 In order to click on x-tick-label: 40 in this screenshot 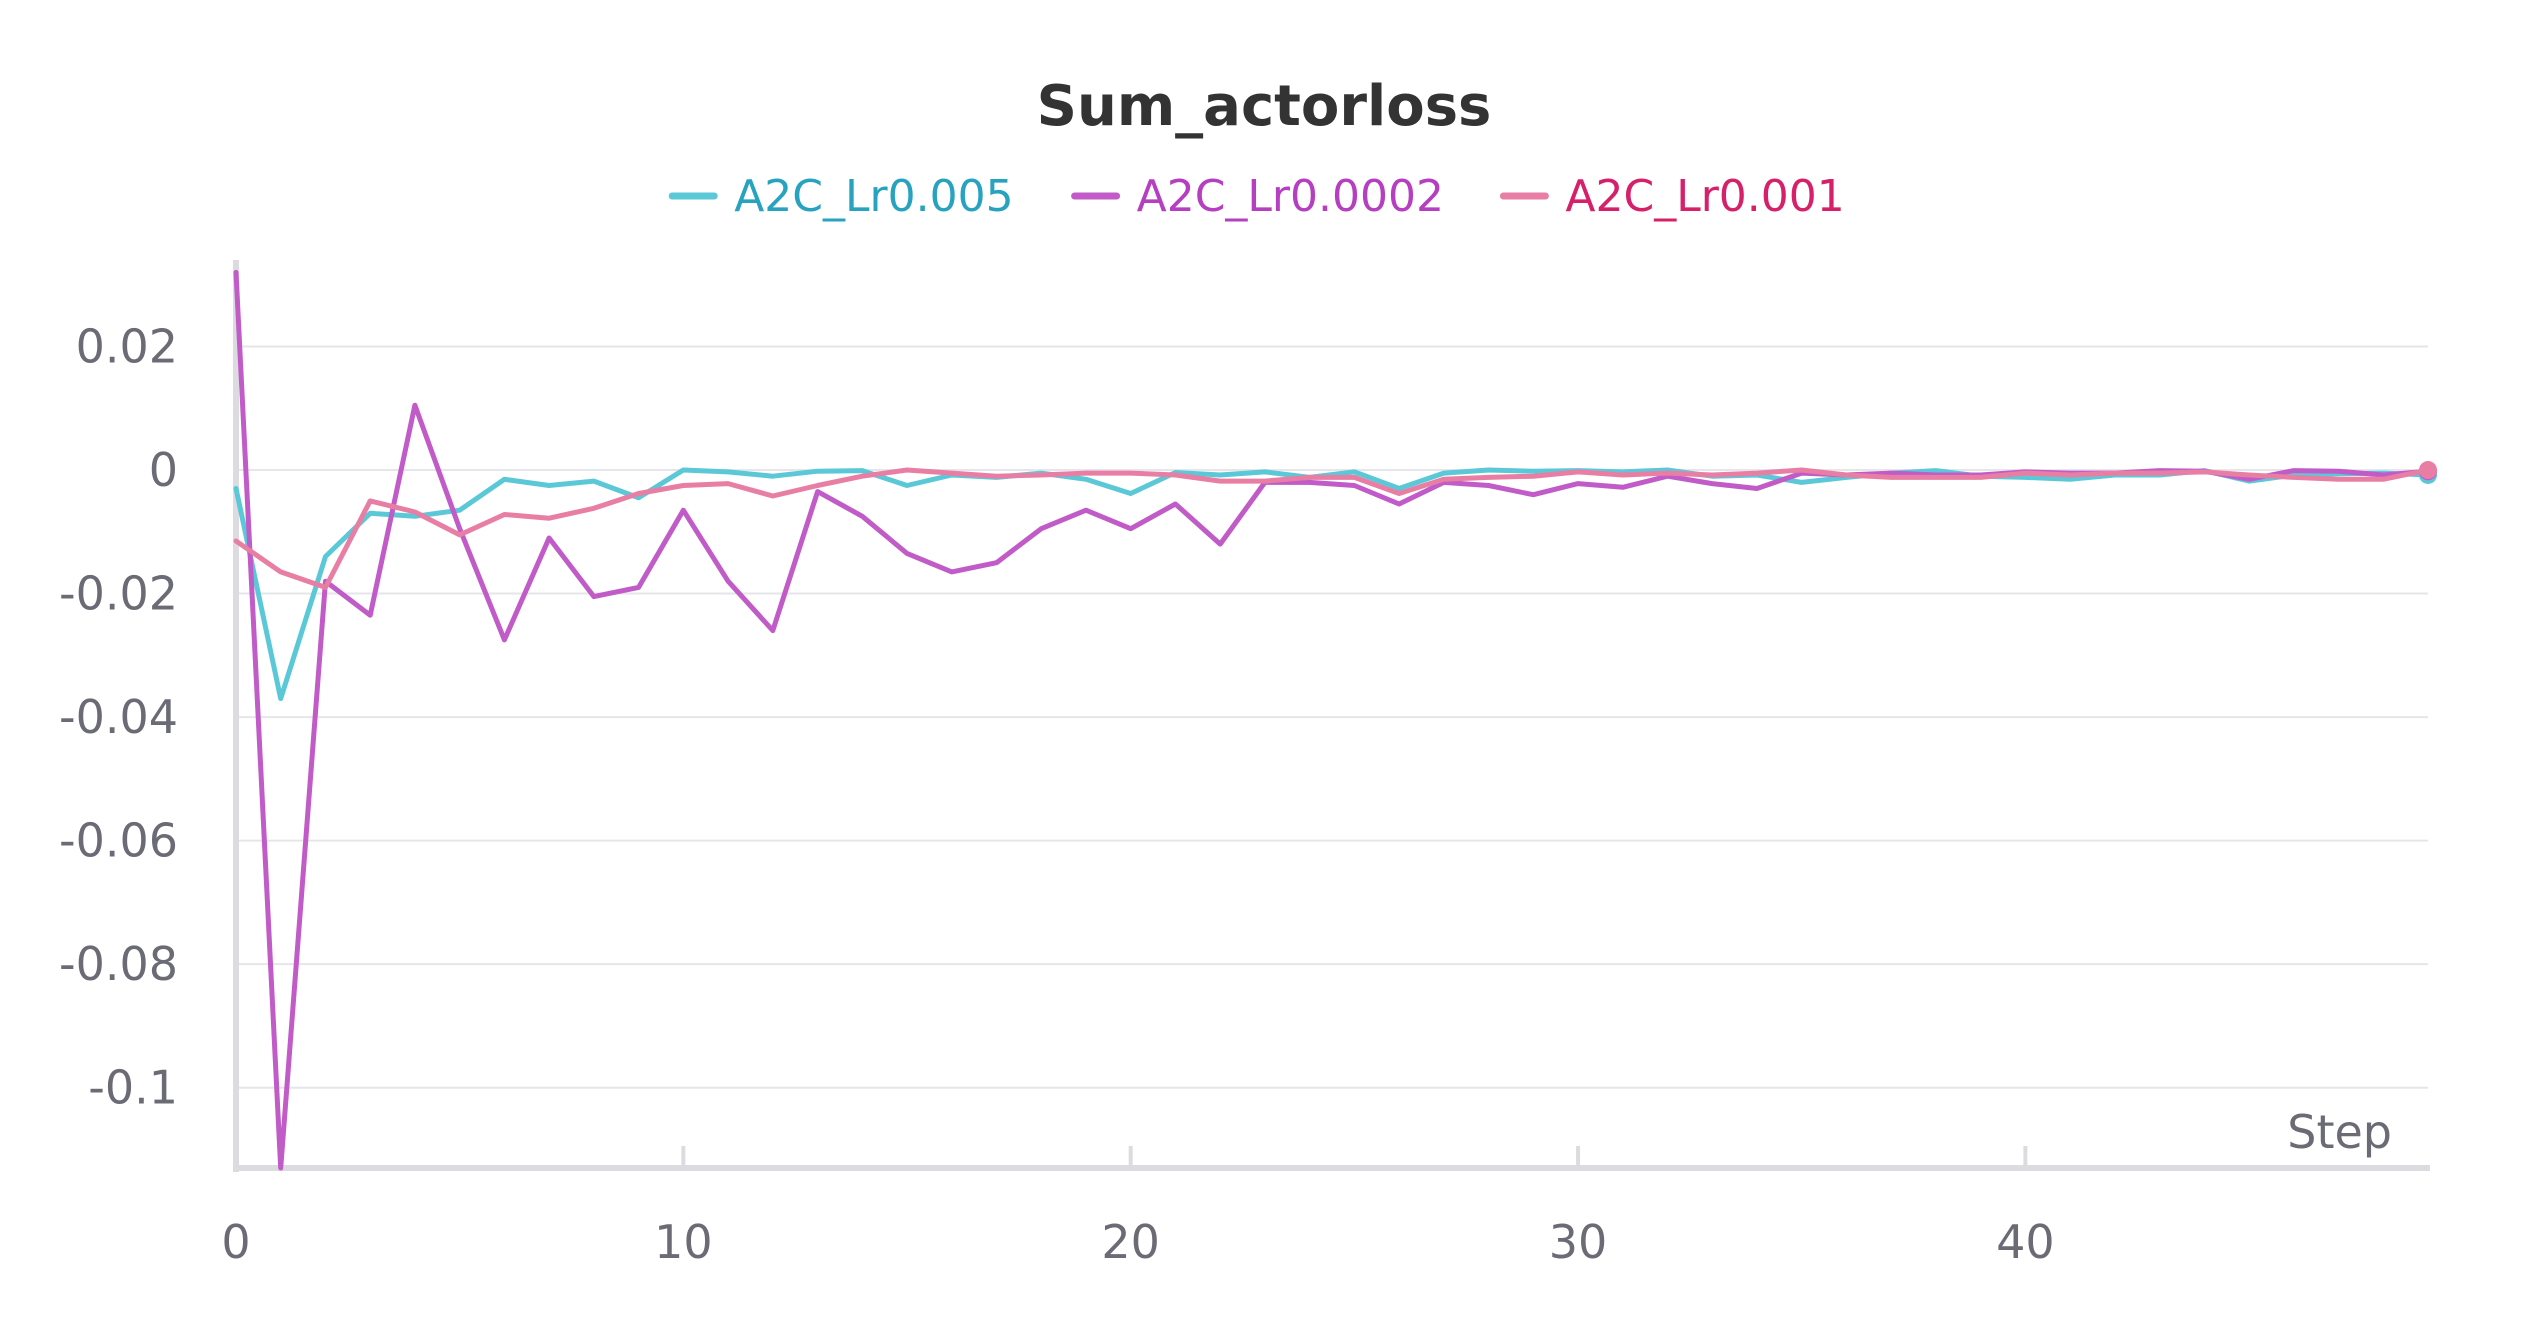, I will do `click(2025, 1242)`.